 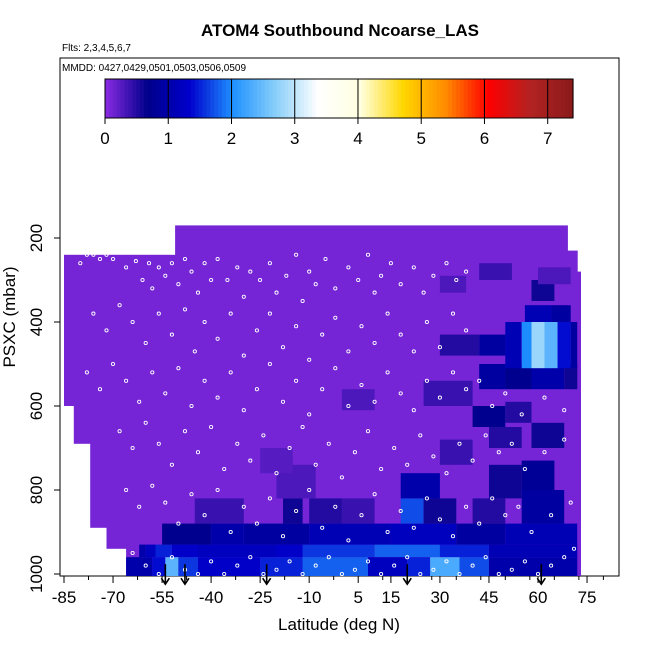 I want to click on colorbar-tick-label: 3, so click(x=294, y=138).